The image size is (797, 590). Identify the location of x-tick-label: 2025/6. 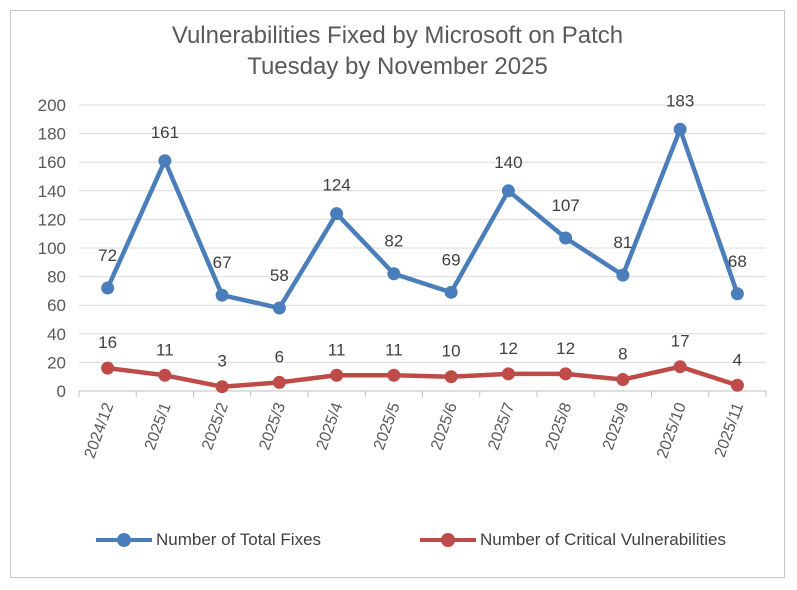
(444, 426).